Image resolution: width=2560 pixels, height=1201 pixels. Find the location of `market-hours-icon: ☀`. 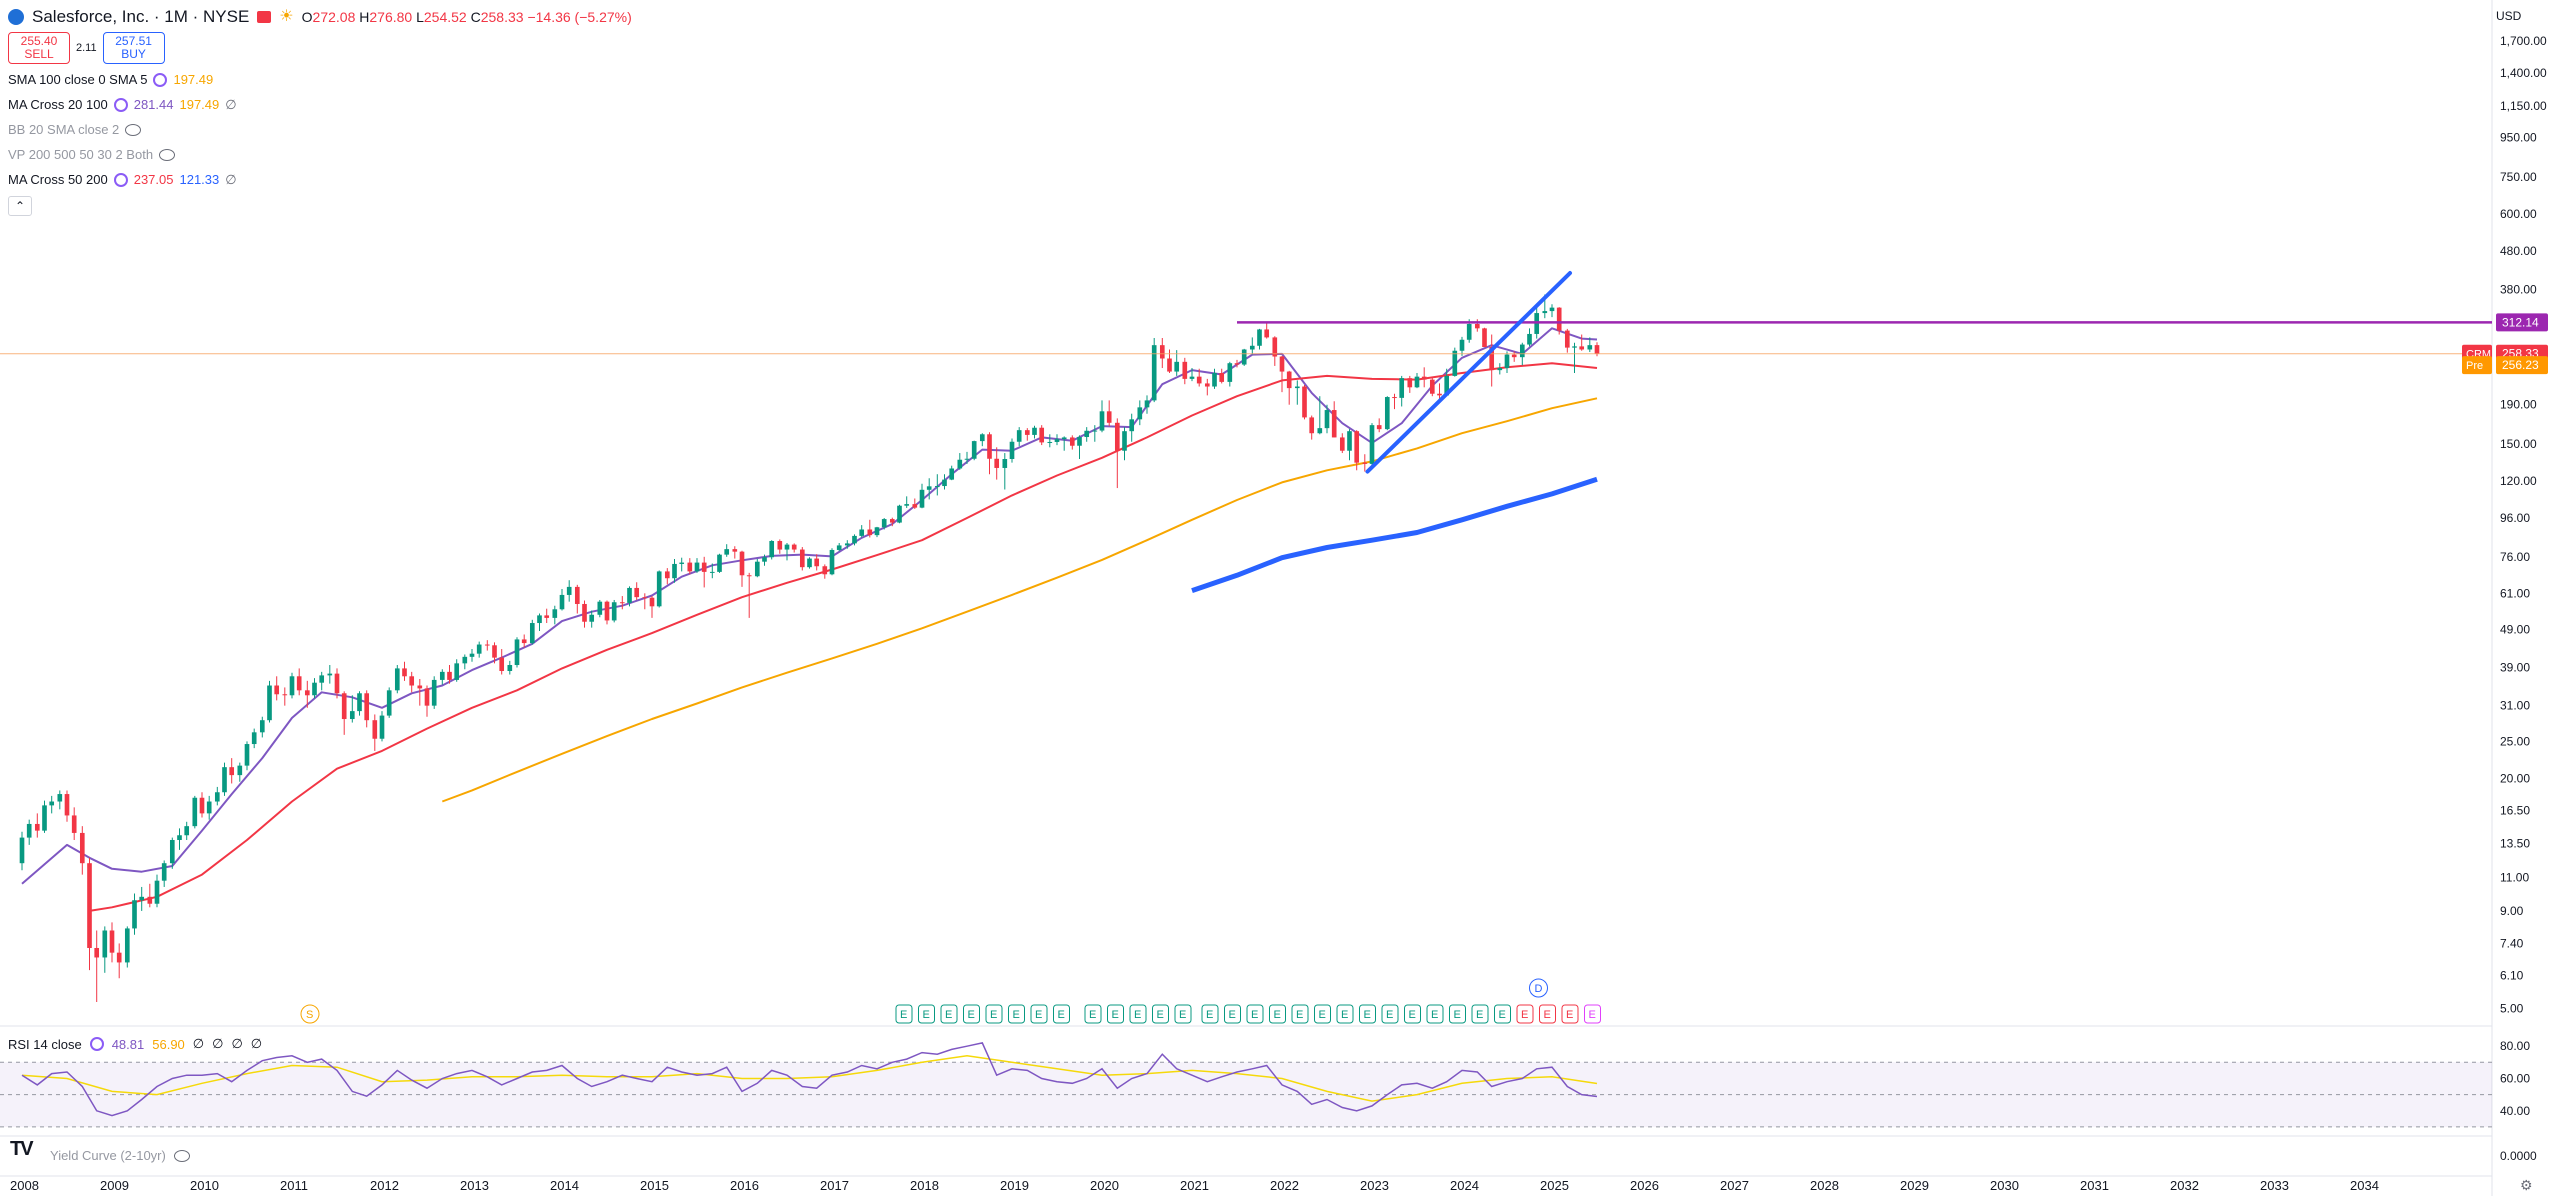

market-hours-icon: ☀ is located at coordinates (286, 16).